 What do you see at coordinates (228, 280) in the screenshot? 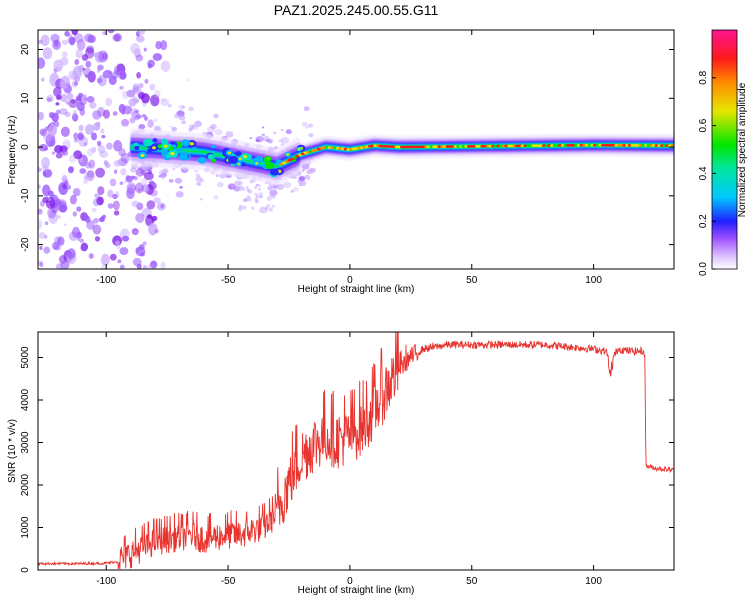
I see `x-tick-label: -50` at bounding box center [228, 280].